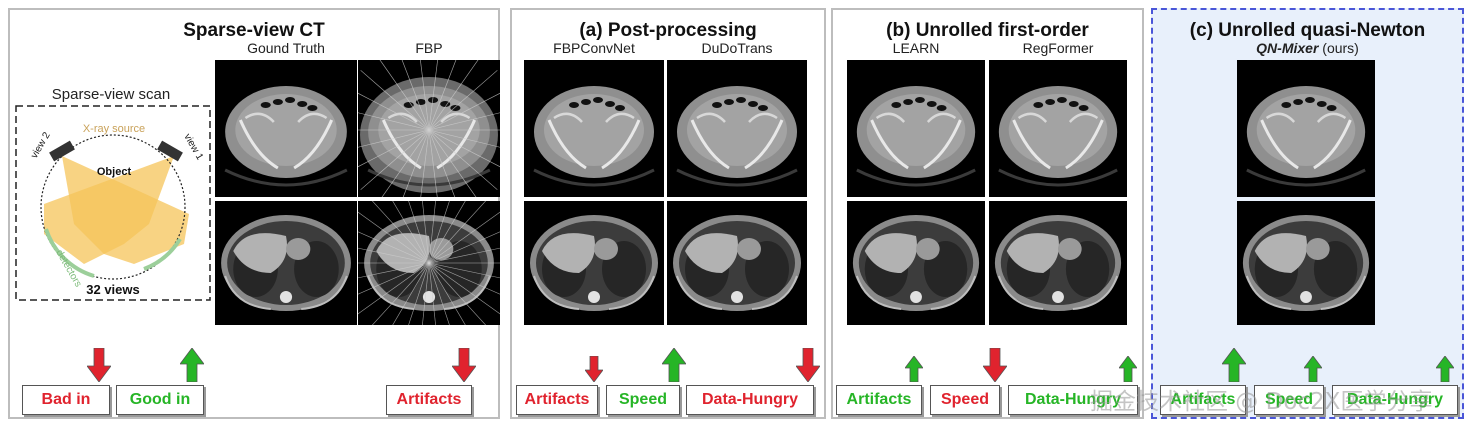 This screenshot has width=1473, height=427. What do you see at coordinates (170, 151) in the screenshot?
I see `view1-source-icon` at bounding box center [170, 151].